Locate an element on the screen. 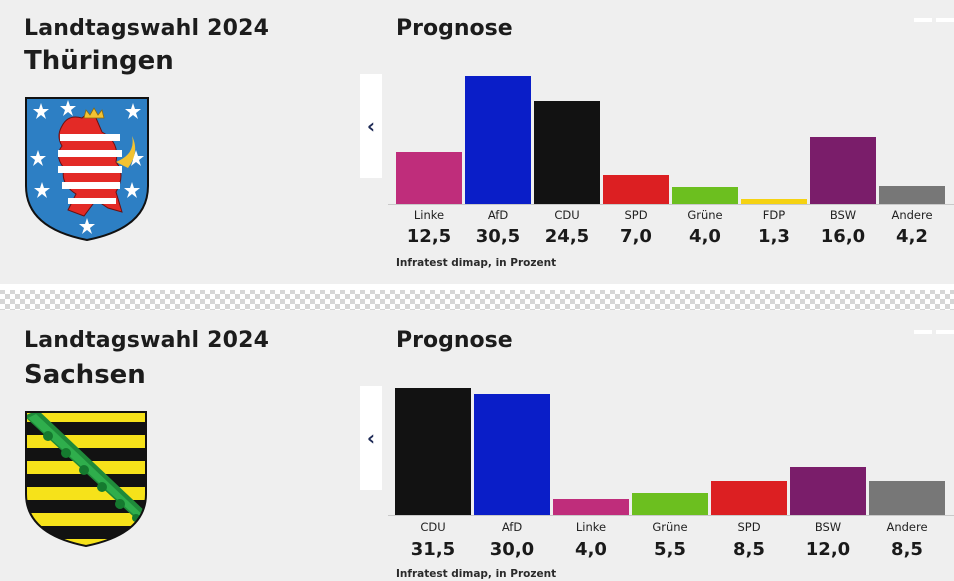 The width and height of the screenshot is (954, 581). value-label: 5,5 is located at coordinates (670, 549).